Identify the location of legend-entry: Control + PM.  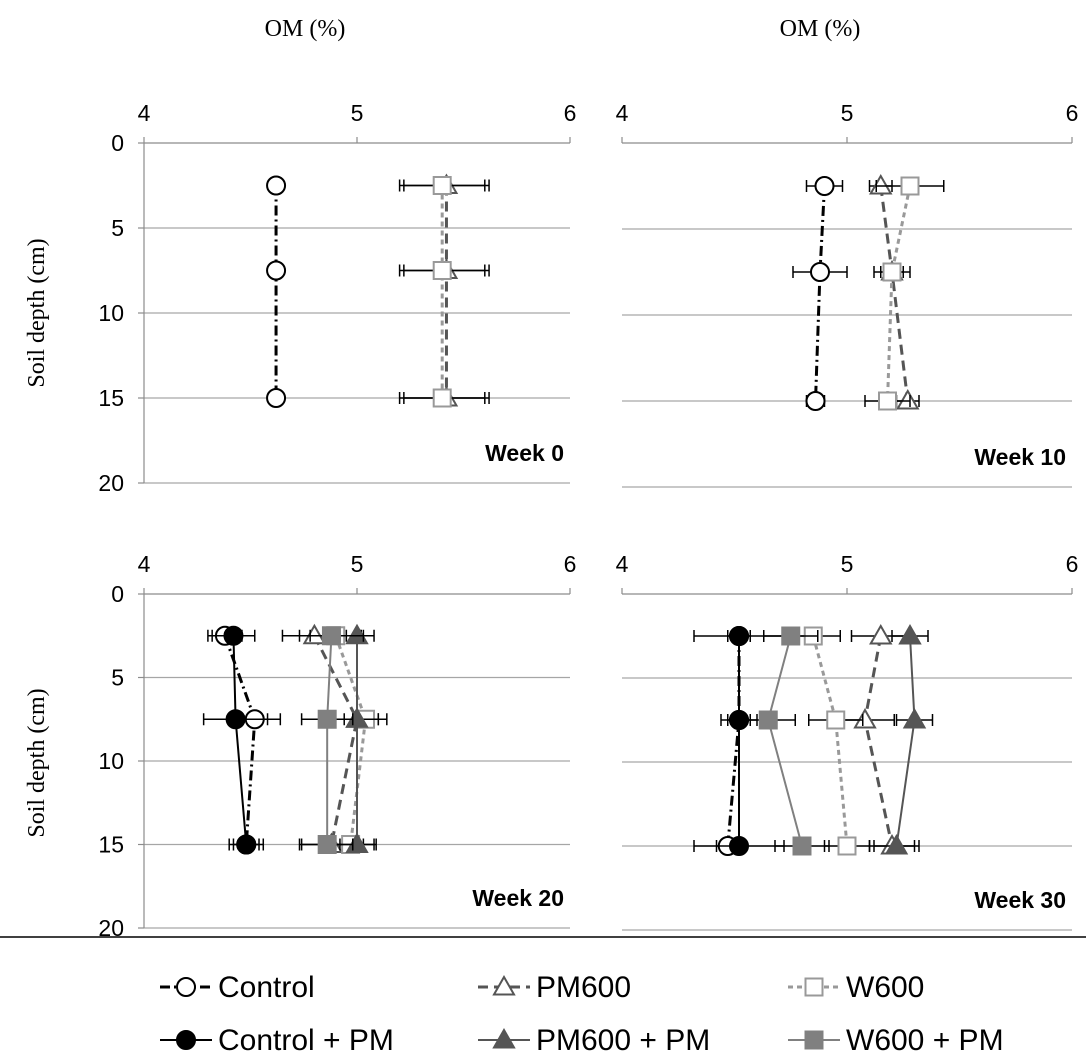
(277, 1040).